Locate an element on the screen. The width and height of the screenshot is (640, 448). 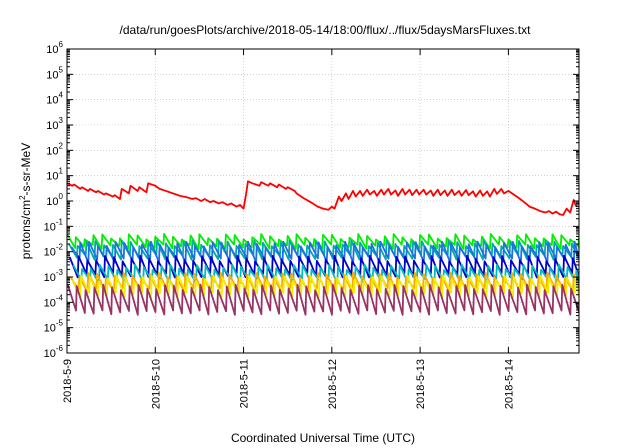
y-tick-label-exp: 6 is located at coordinates (61, 44).